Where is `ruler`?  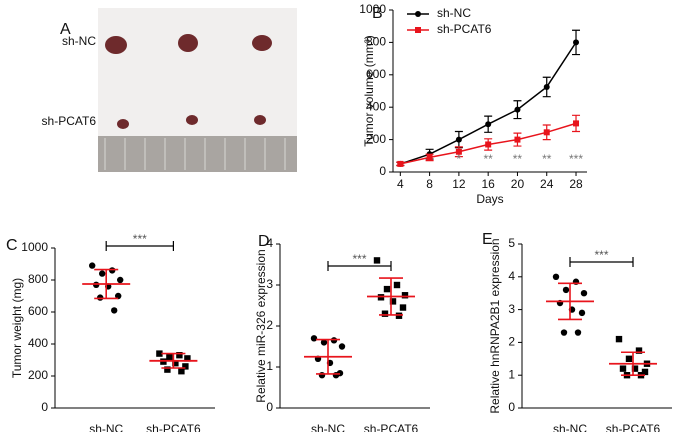
ruler is located at coordinates (197, 154).